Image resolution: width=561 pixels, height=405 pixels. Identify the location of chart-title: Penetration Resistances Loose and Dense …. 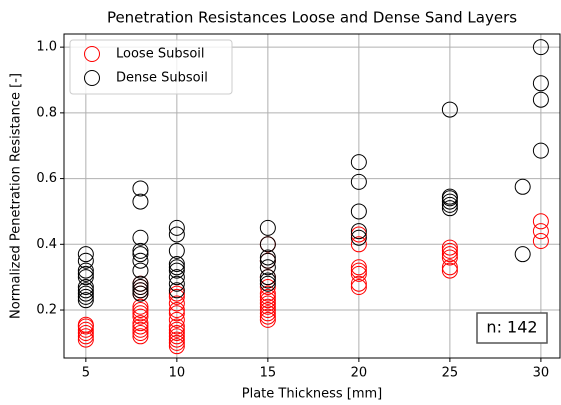
(312, 18).